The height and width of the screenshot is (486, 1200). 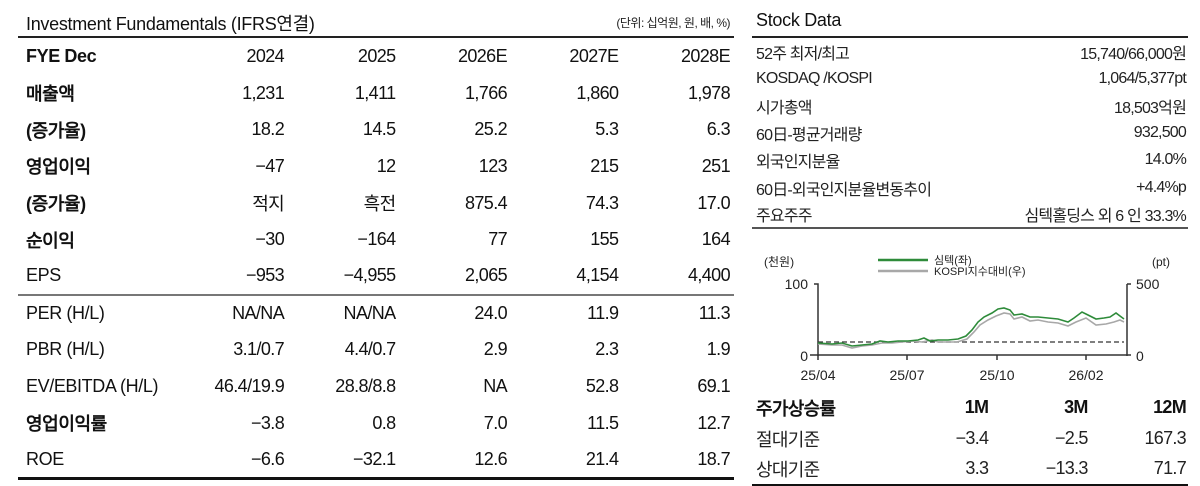 I want to click on table-row: PER (H/L) NA/NA NA/NA 24.0 11.9 11.3, so click(x=376, y=313).